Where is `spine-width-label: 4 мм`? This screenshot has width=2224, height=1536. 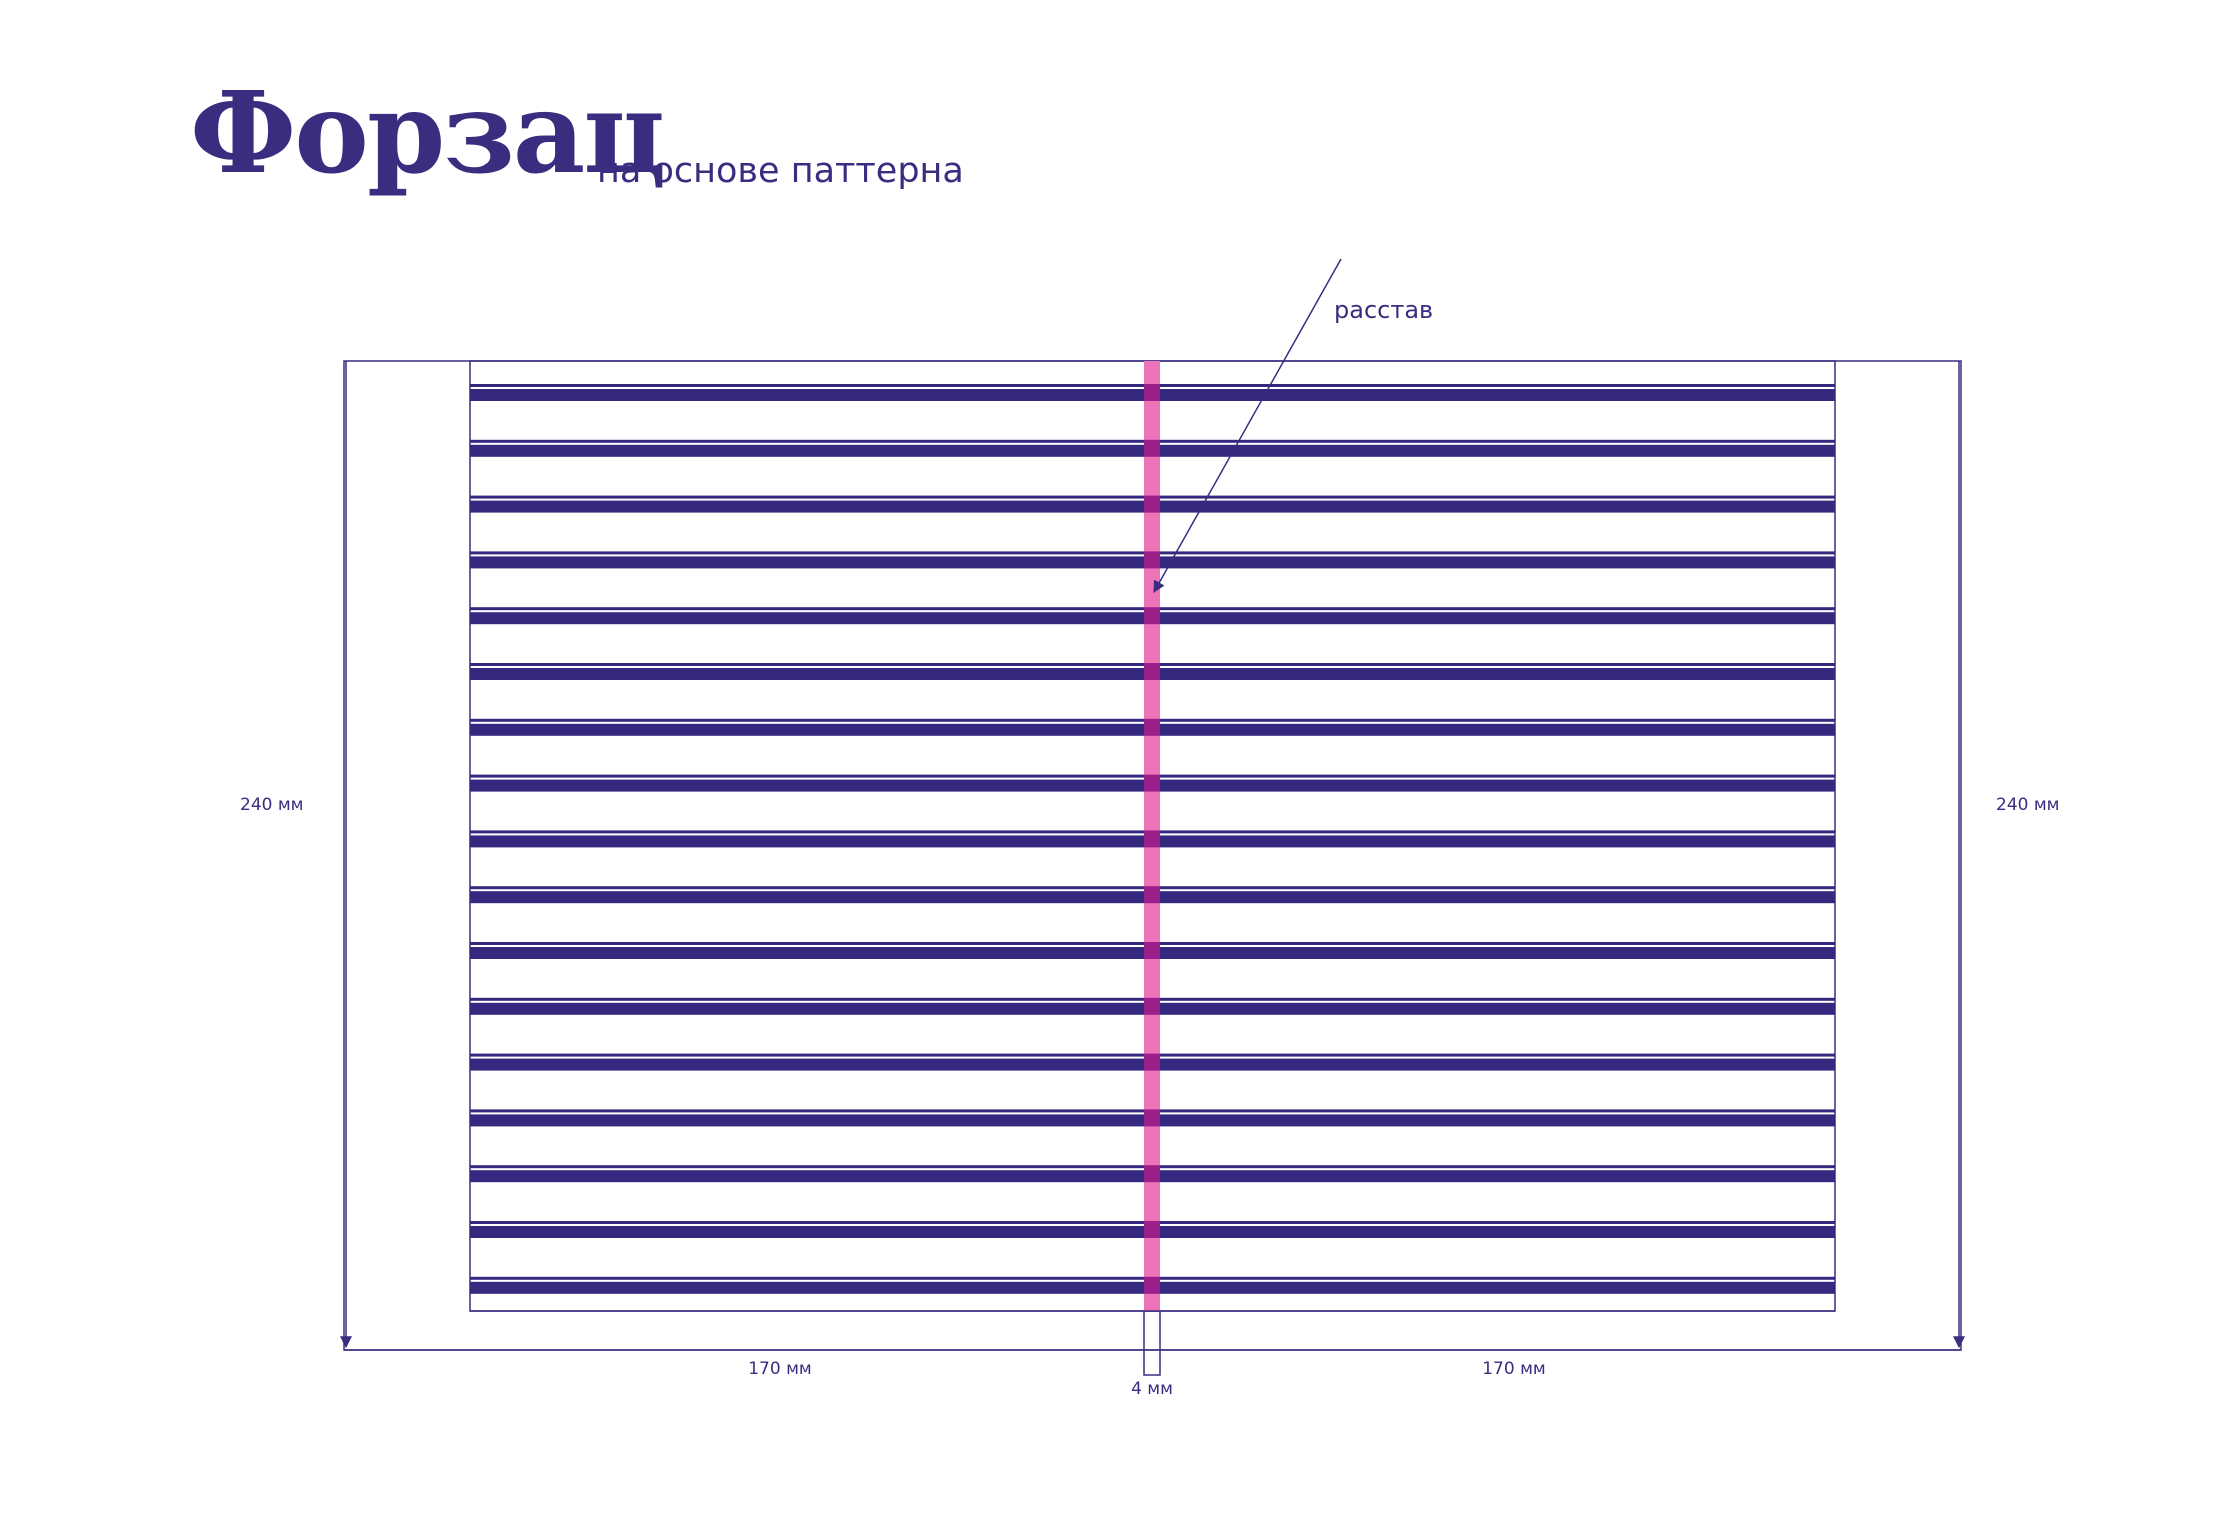
spine-width-label: 4 мм is located at coordinates (1152, 1389).